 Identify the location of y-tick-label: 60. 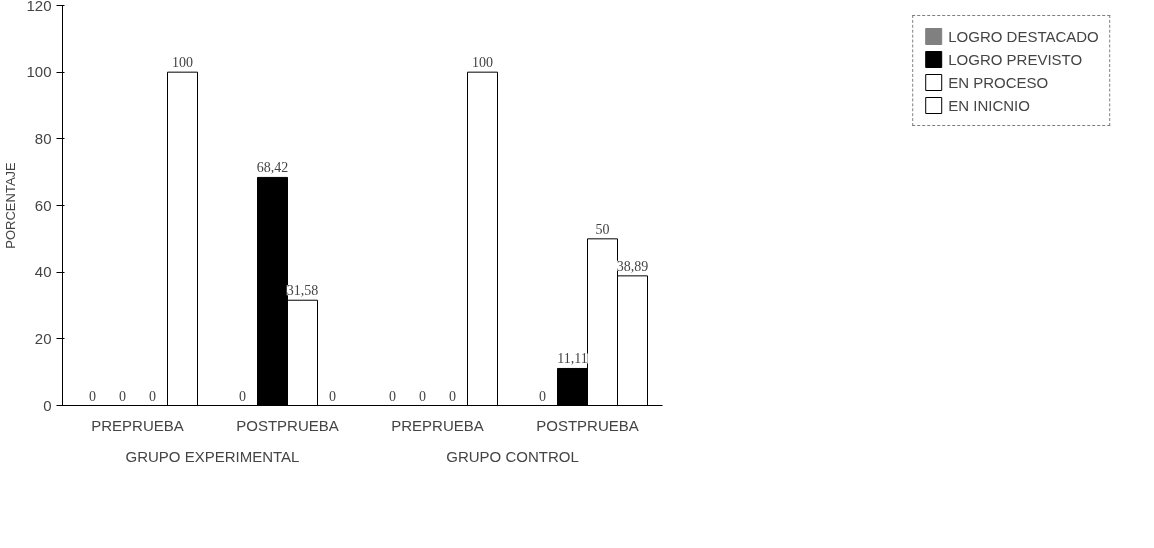
(43, 205).